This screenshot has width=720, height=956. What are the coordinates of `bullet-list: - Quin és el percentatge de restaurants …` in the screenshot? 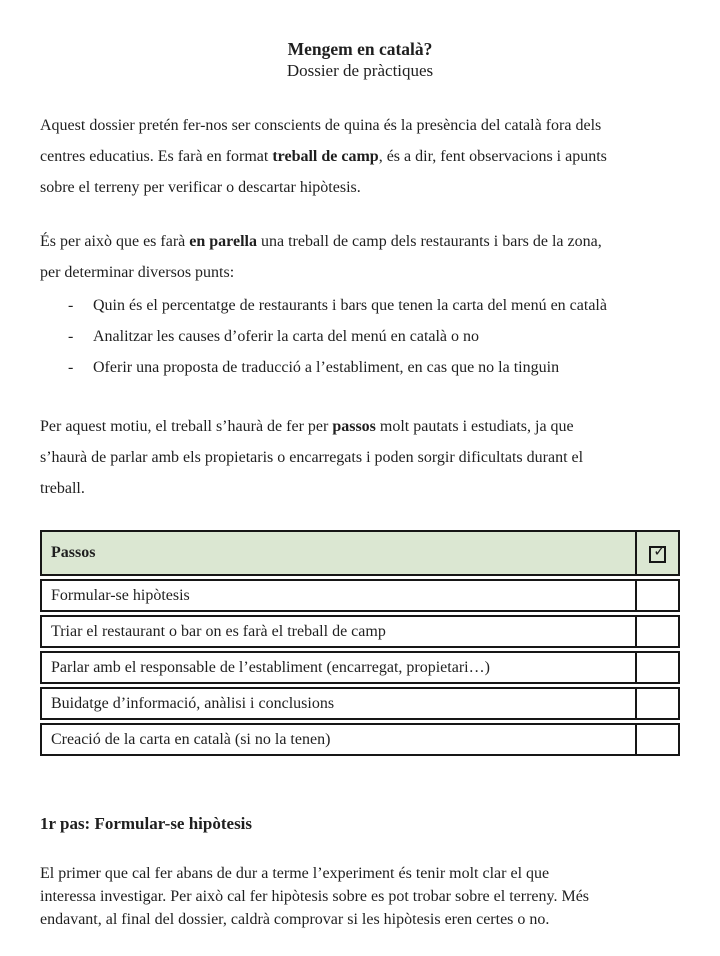 It's located at (360, 336).